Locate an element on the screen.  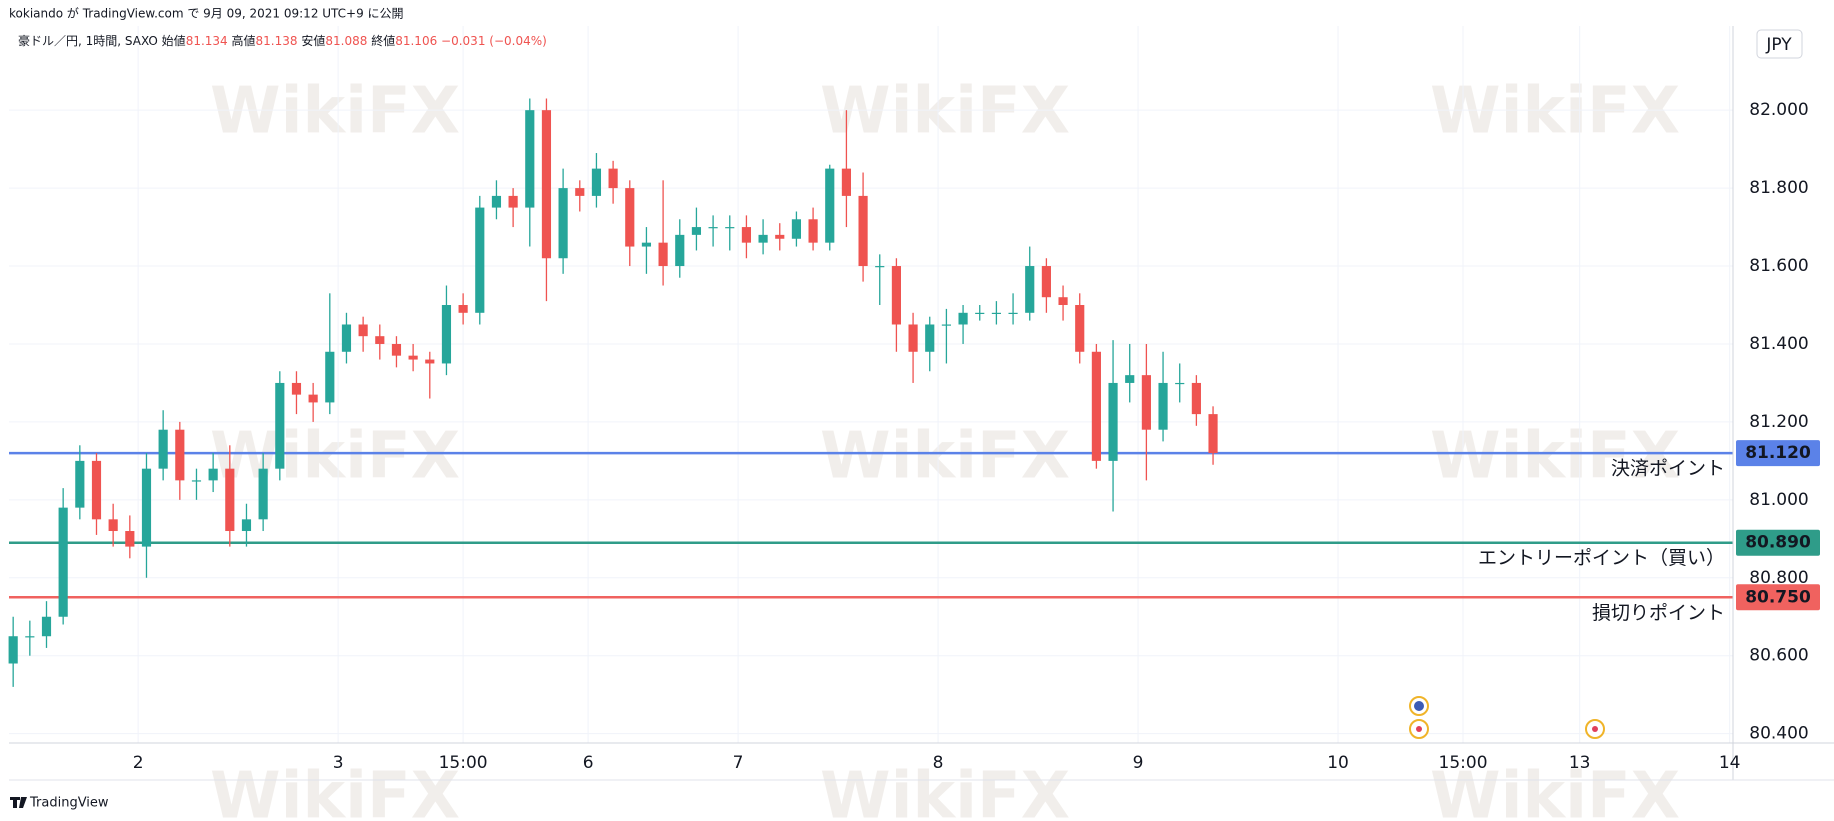
line-name: 損切りポイント is located at coordinates (1658, 613).